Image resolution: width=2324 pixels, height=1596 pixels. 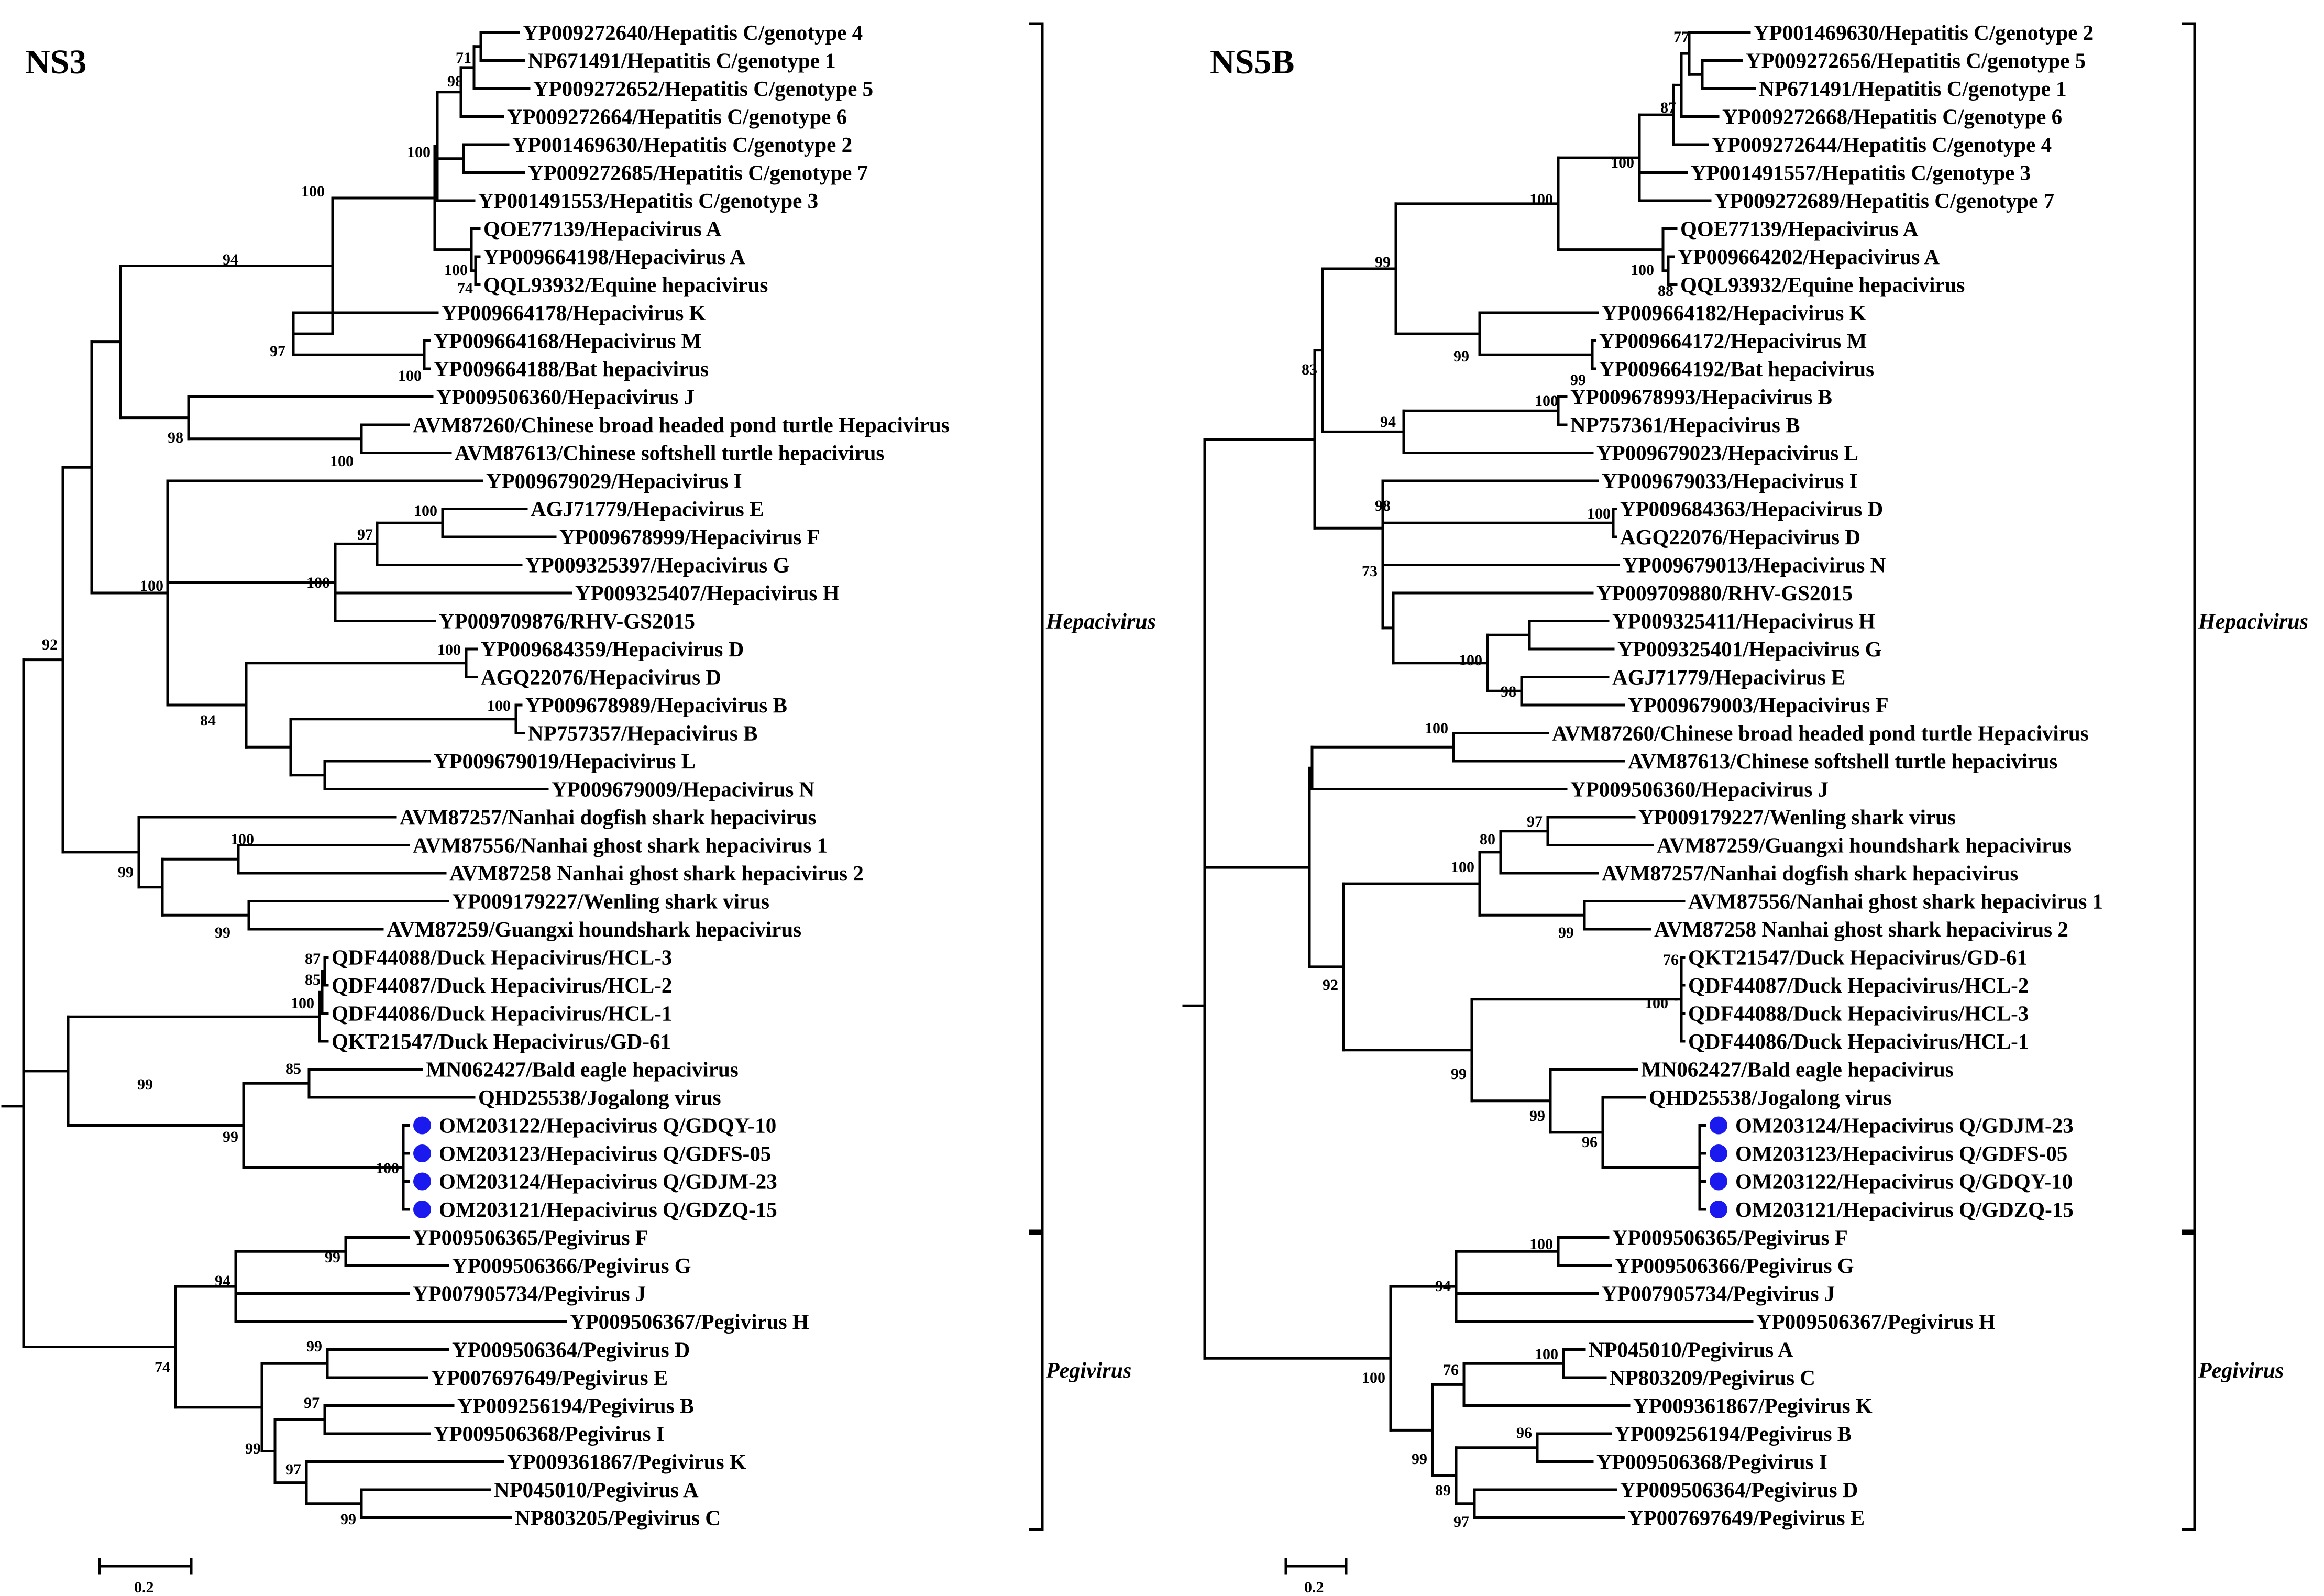 I want to click on ns5b-leaf-label: YP009679013/Hepacivirus N, so click(x=1755, y=565).